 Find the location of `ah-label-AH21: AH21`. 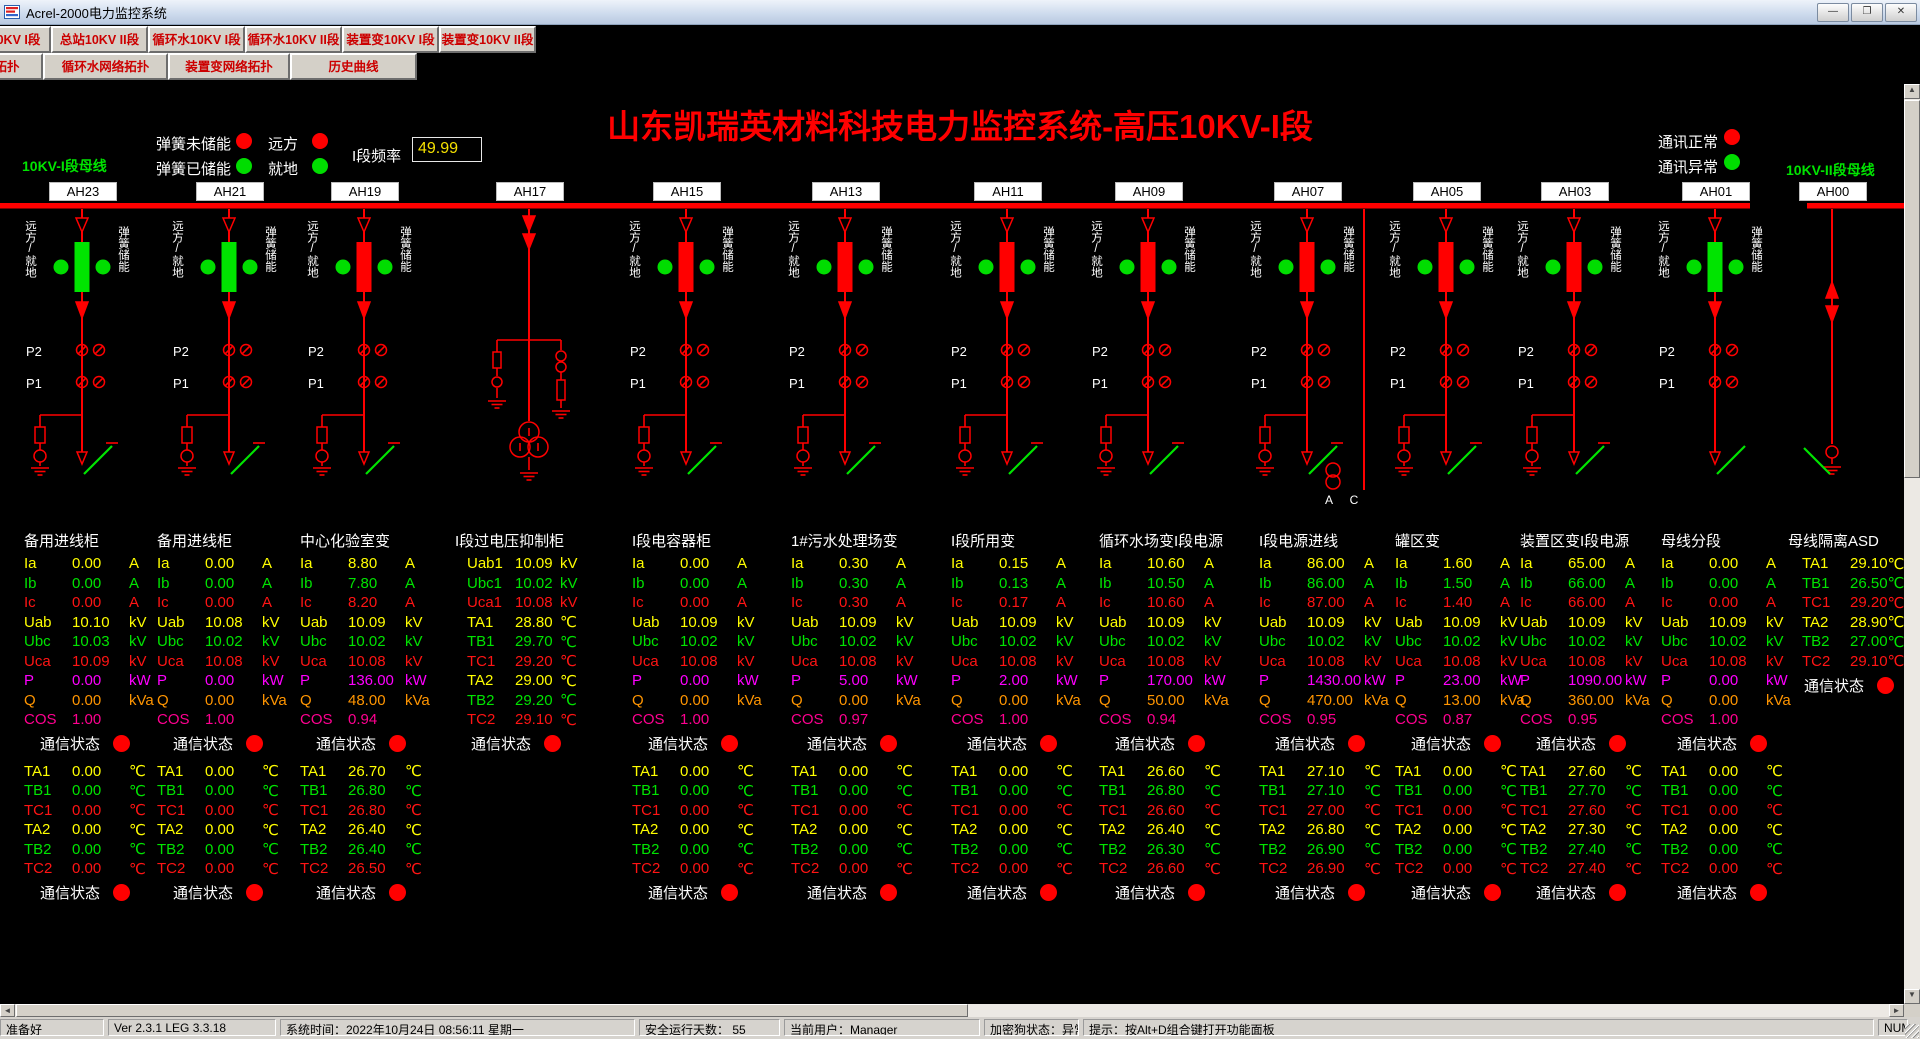

ah-label-AH21: AH21 is located at coordinates (230, 191).